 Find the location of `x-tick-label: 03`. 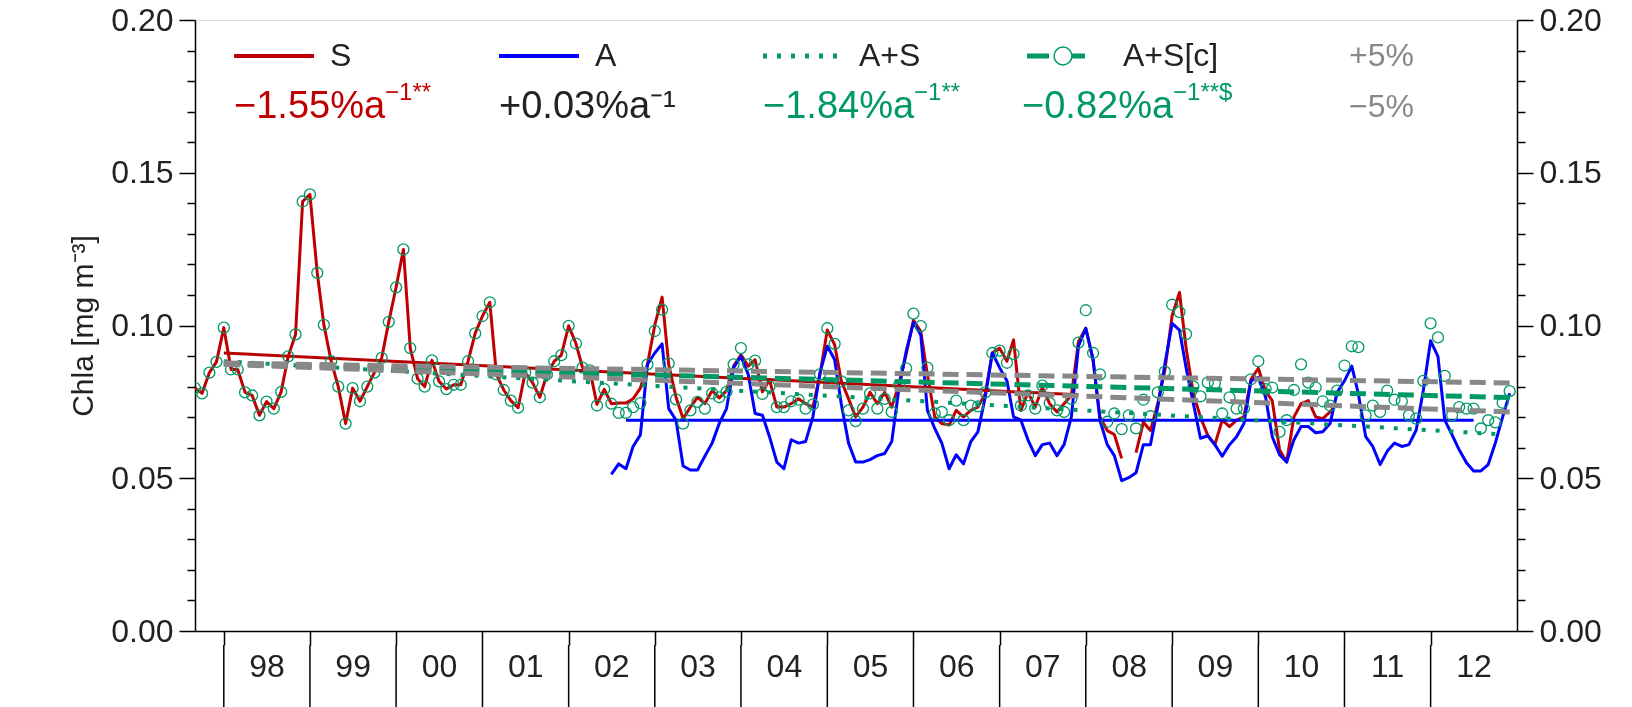

x-tick-label: 03 is located at coordinates (698, 665).